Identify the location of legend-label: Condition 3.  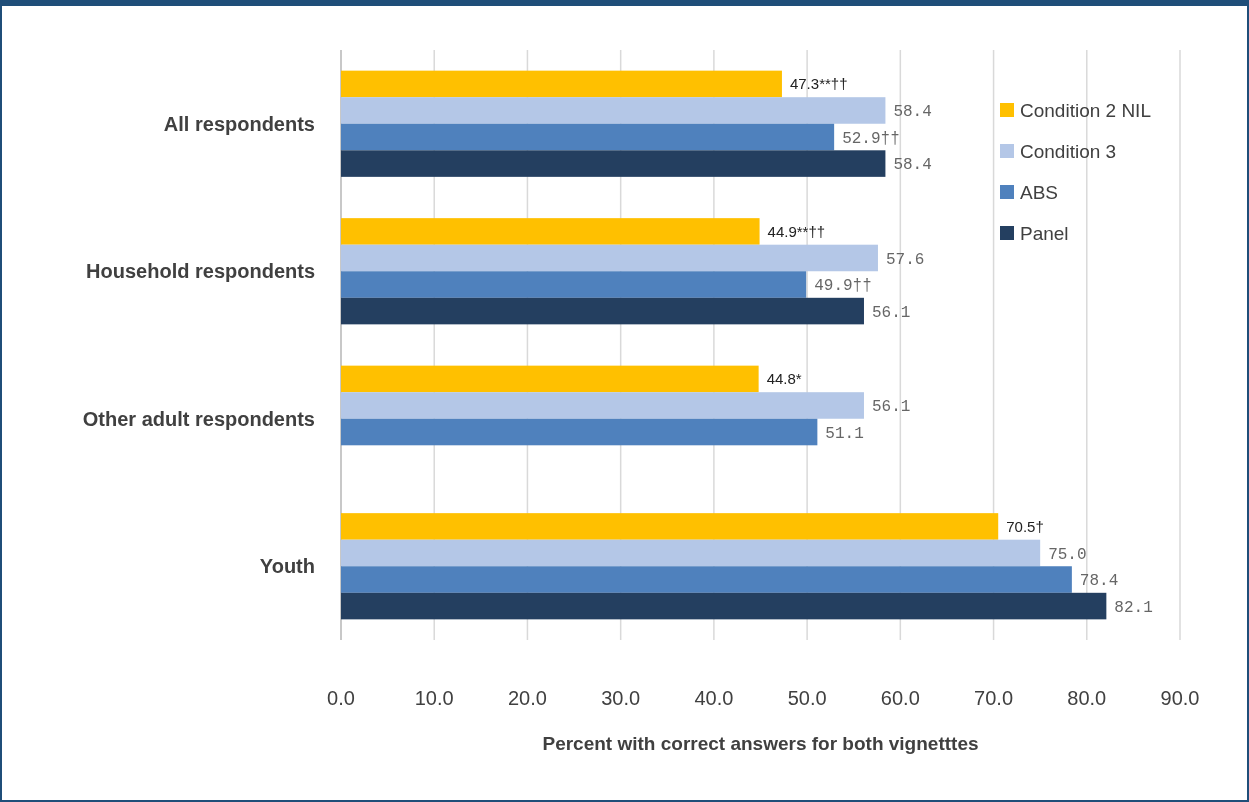
(1068, 151).